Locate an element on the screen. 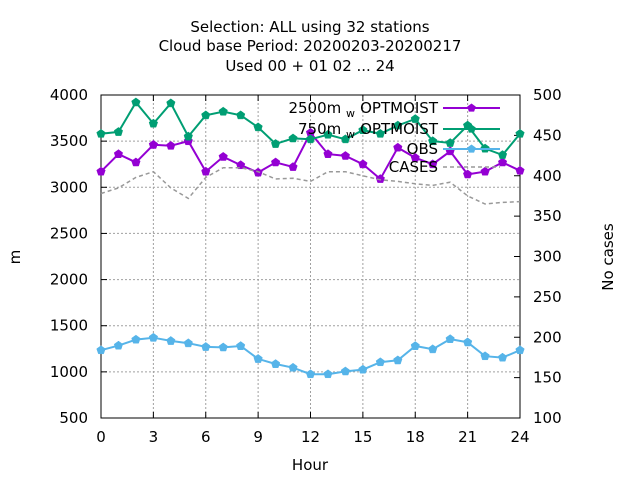 The image size is (640, 480). x-tick-label: 15 is located at coordinates (362, 437).